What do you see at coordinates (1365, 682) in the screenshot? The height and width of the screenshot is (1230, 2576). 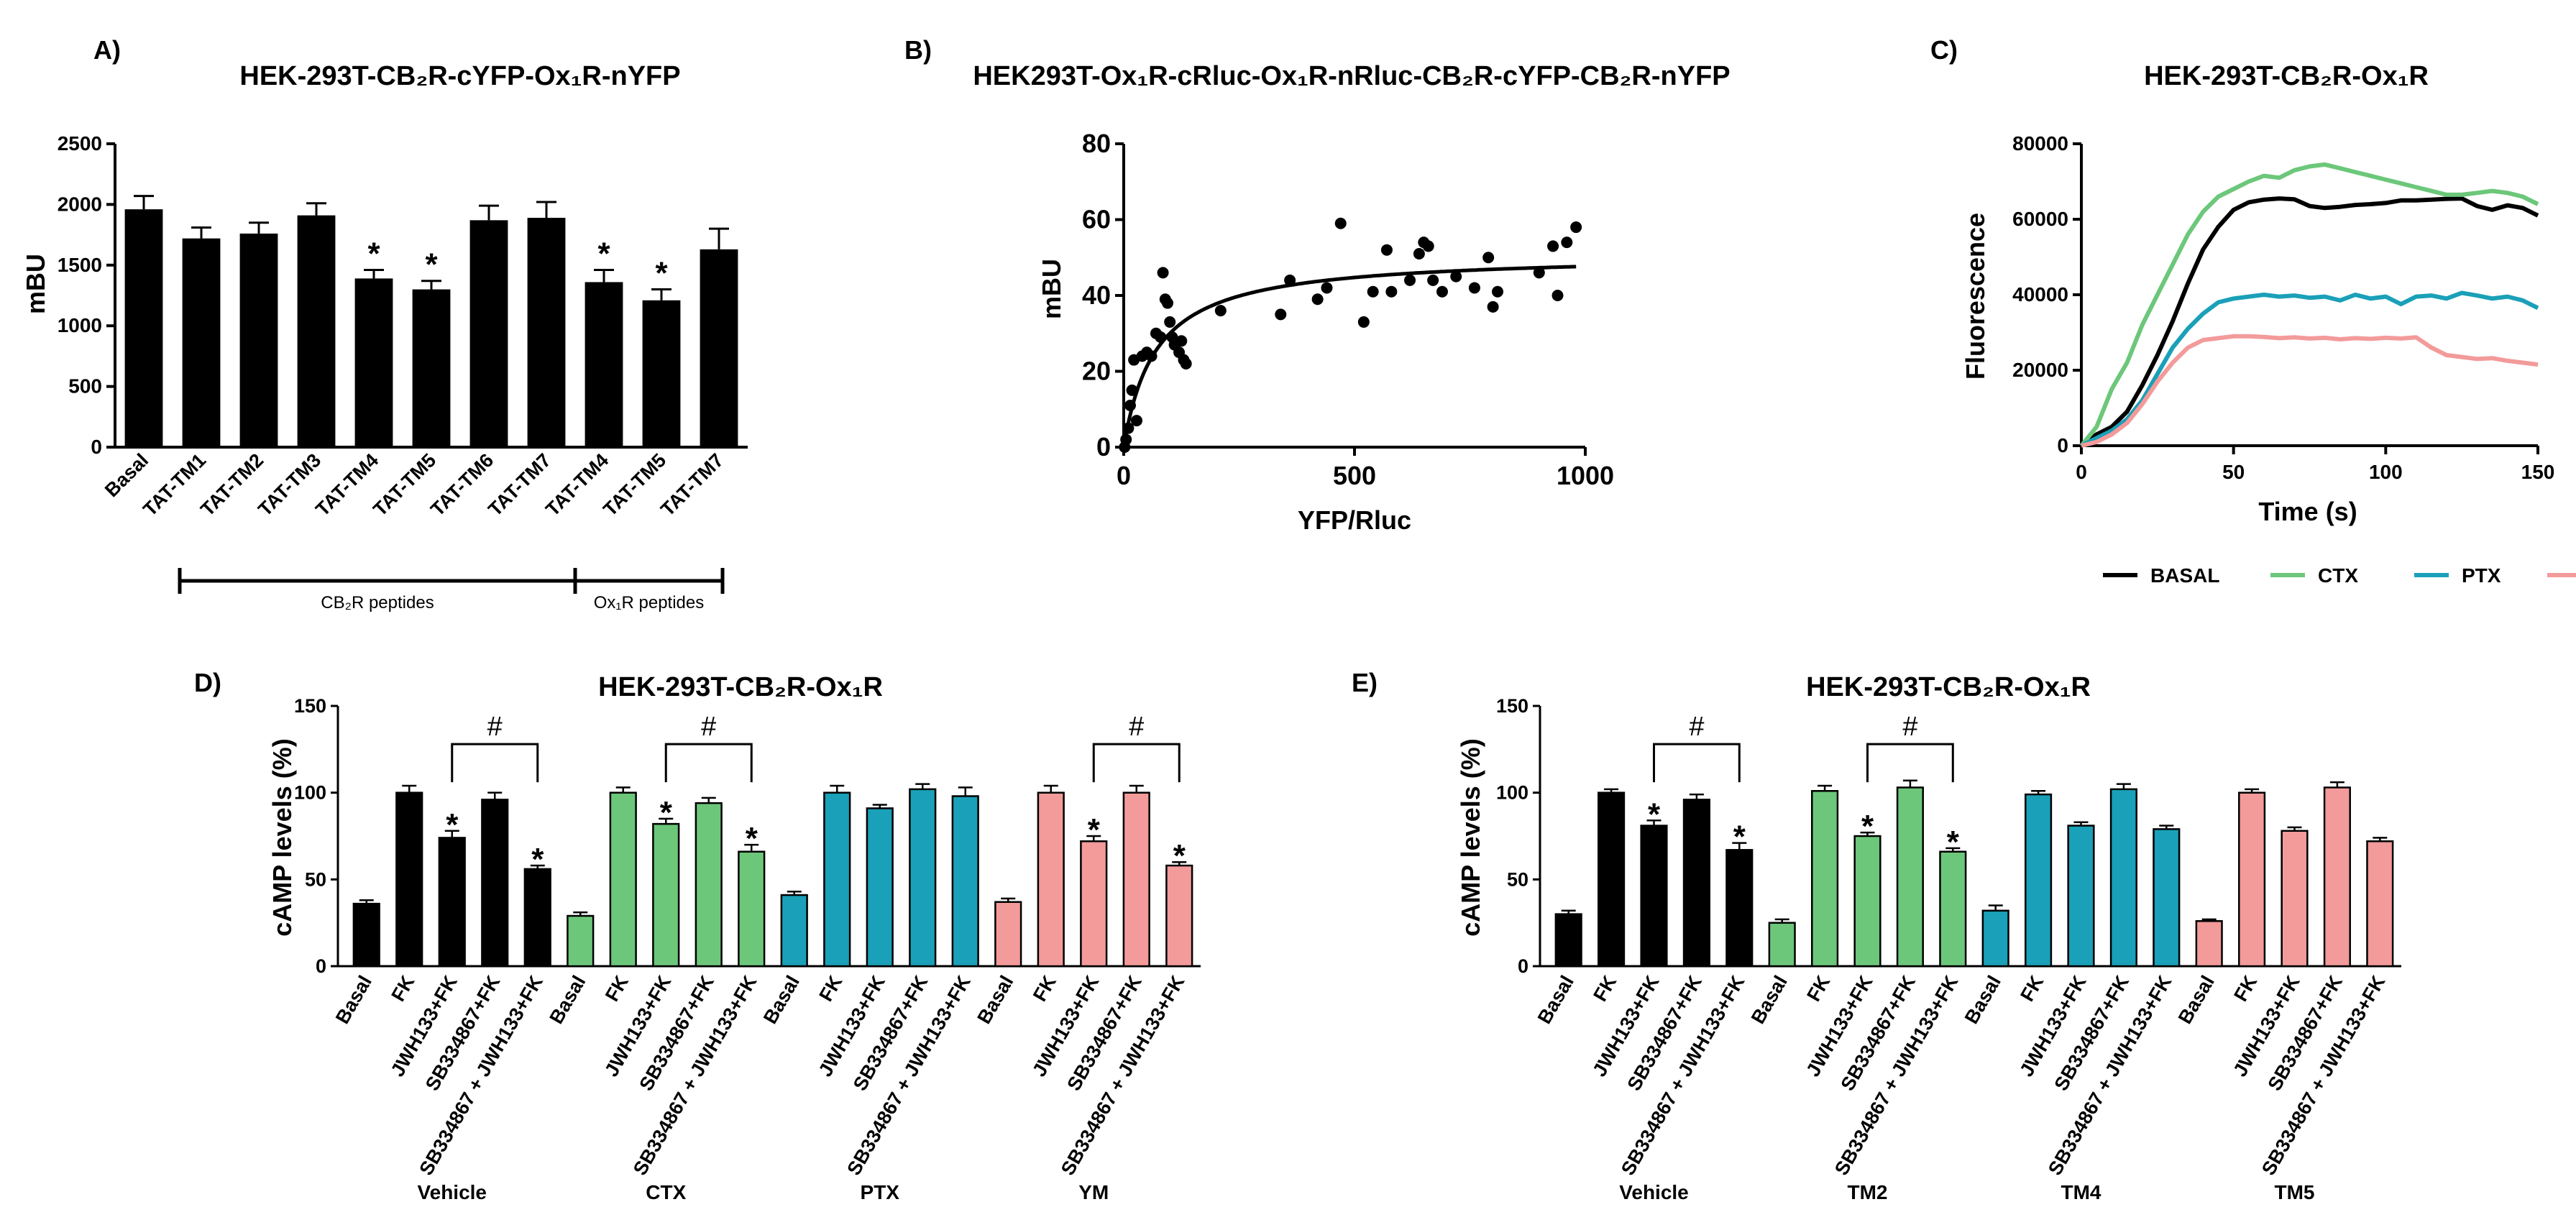 I see `panel-e-label: E)` at bounding box center [1365, 682].